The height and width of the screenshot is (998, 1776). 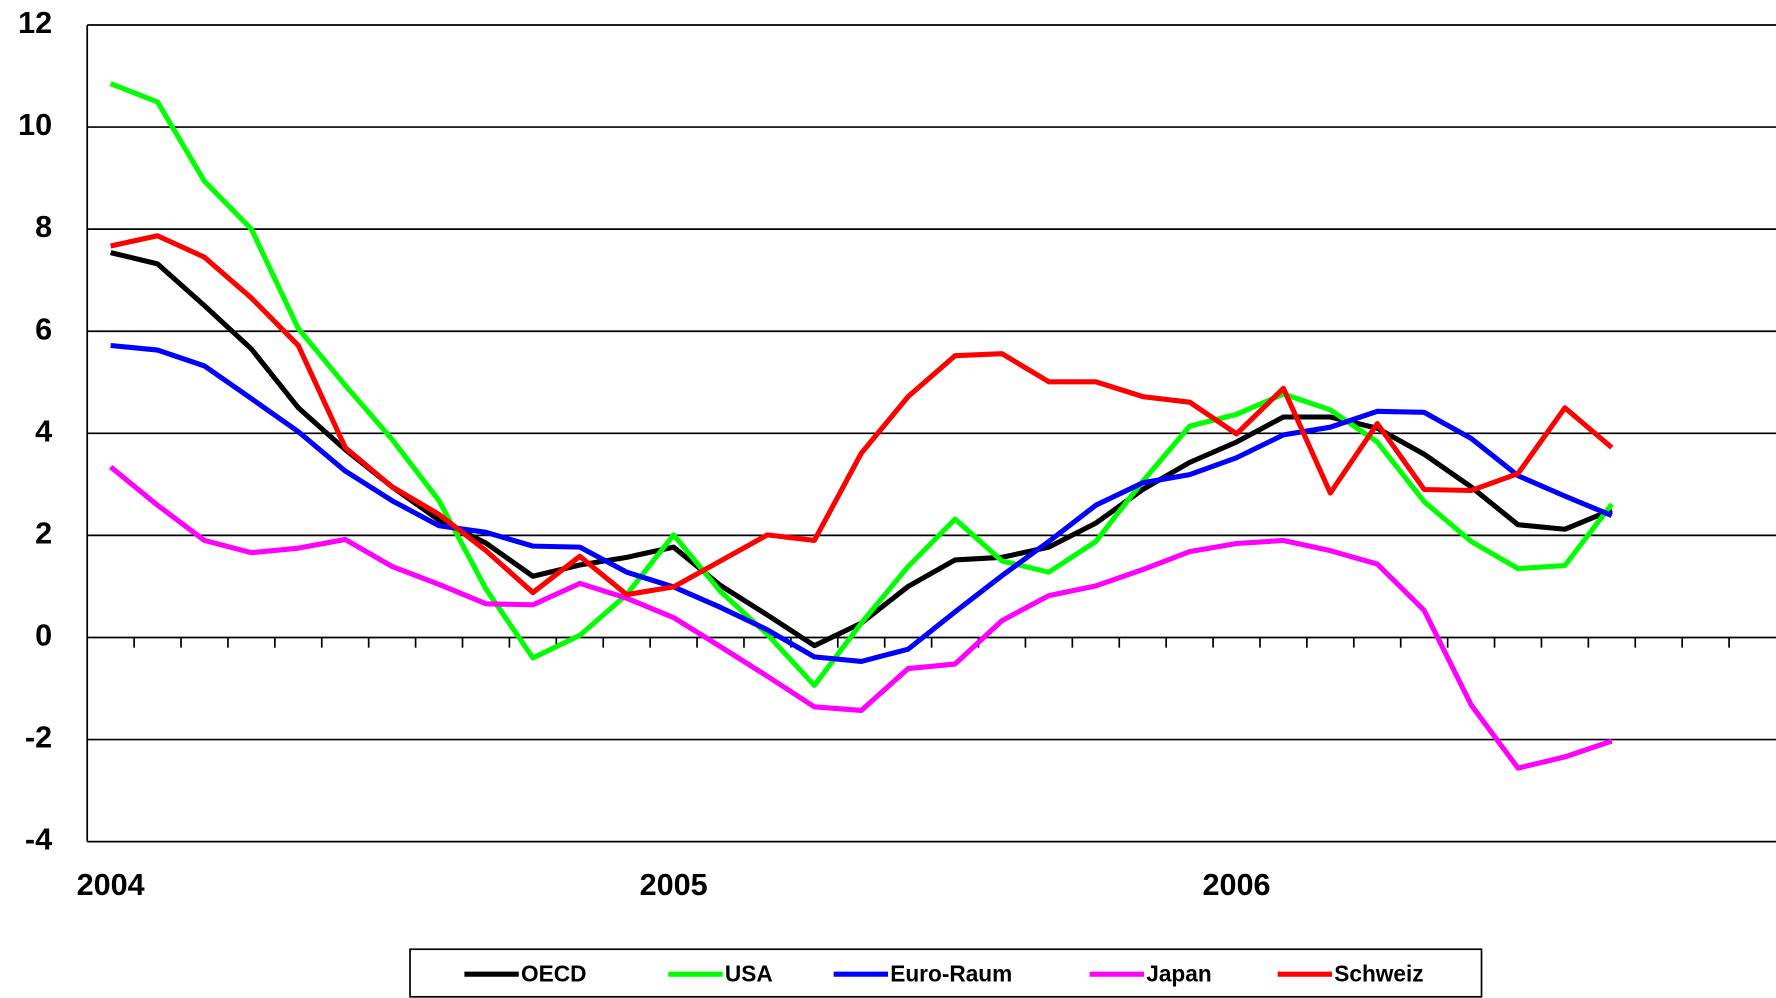 What do you see at coordinates (35, 23) in the screenshot?
I see `y-tick-label: 12` at bounding box center [35, 23].